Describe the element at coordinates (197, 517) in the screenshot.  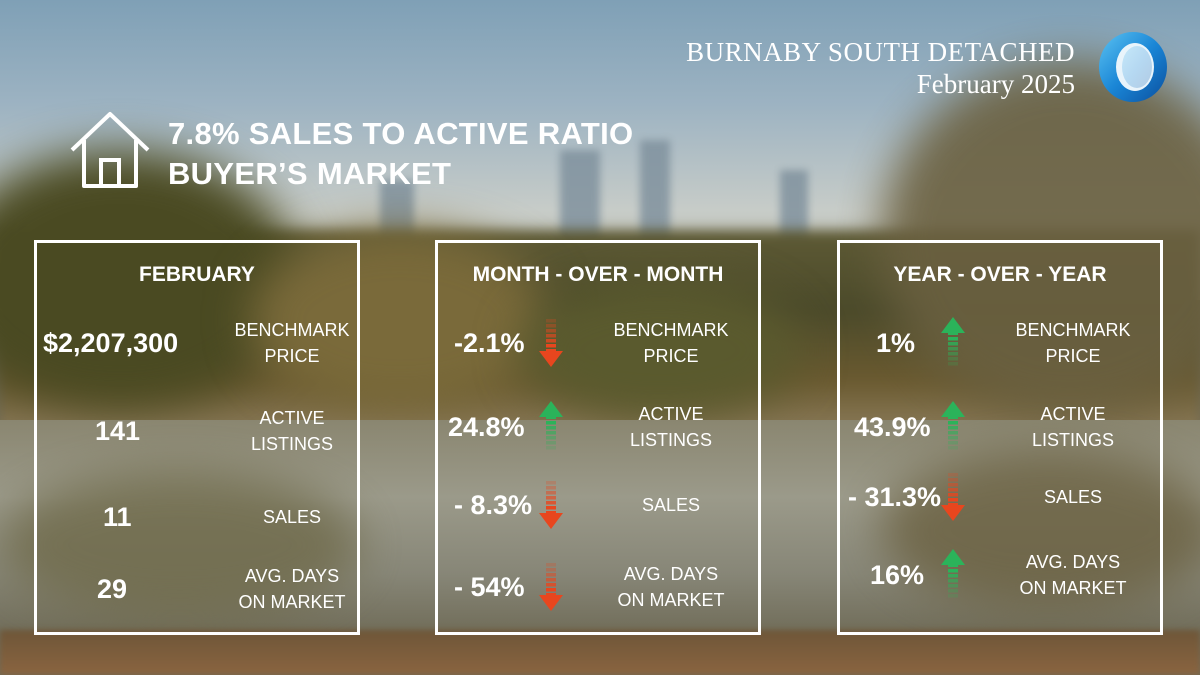
I see `stat-row-sales: 11 SALES` at that location.